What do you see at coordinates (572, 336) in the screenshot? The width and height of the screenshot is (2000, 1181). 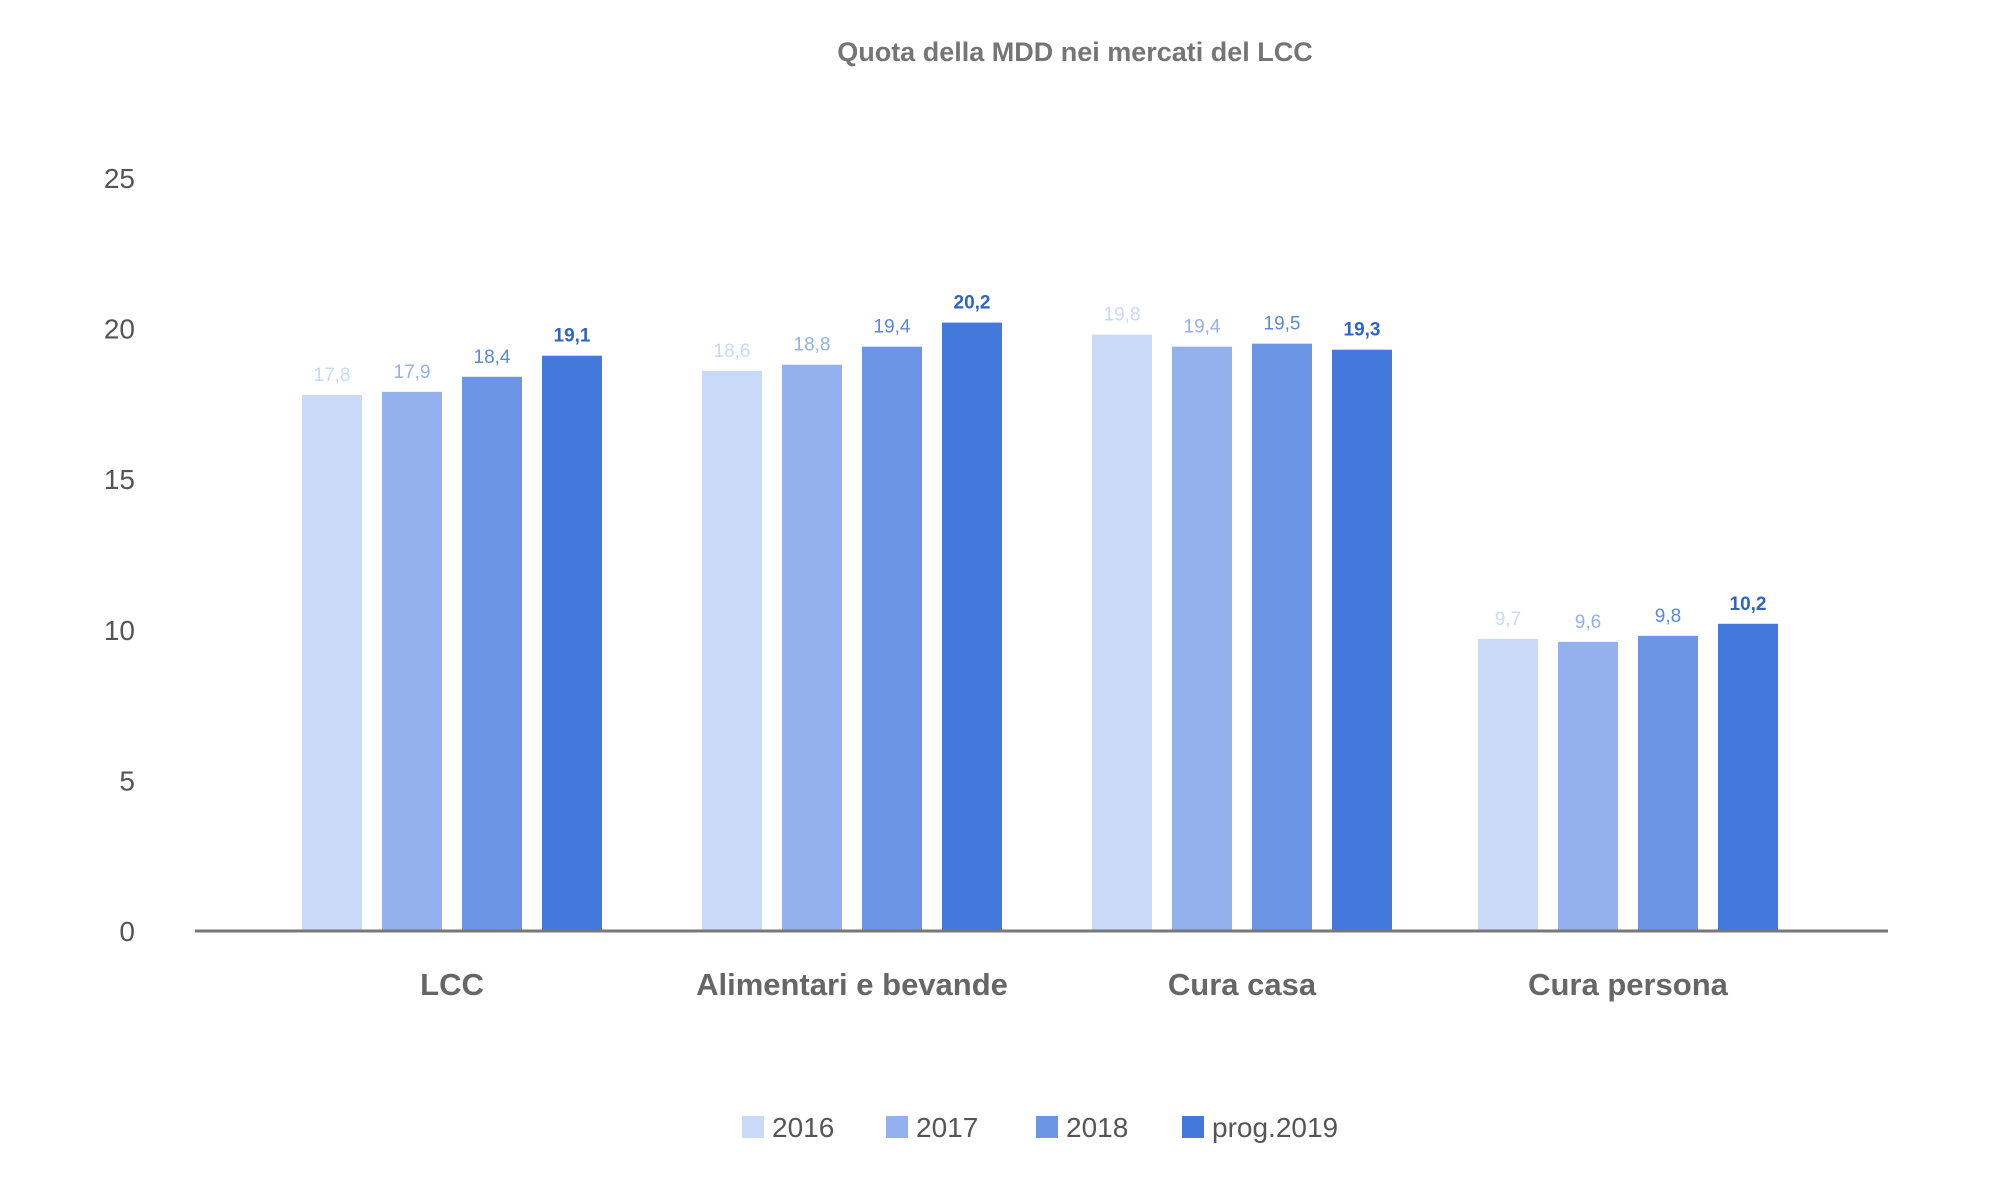 I see `data-label: 19,1` at bounding box center [572, 336].